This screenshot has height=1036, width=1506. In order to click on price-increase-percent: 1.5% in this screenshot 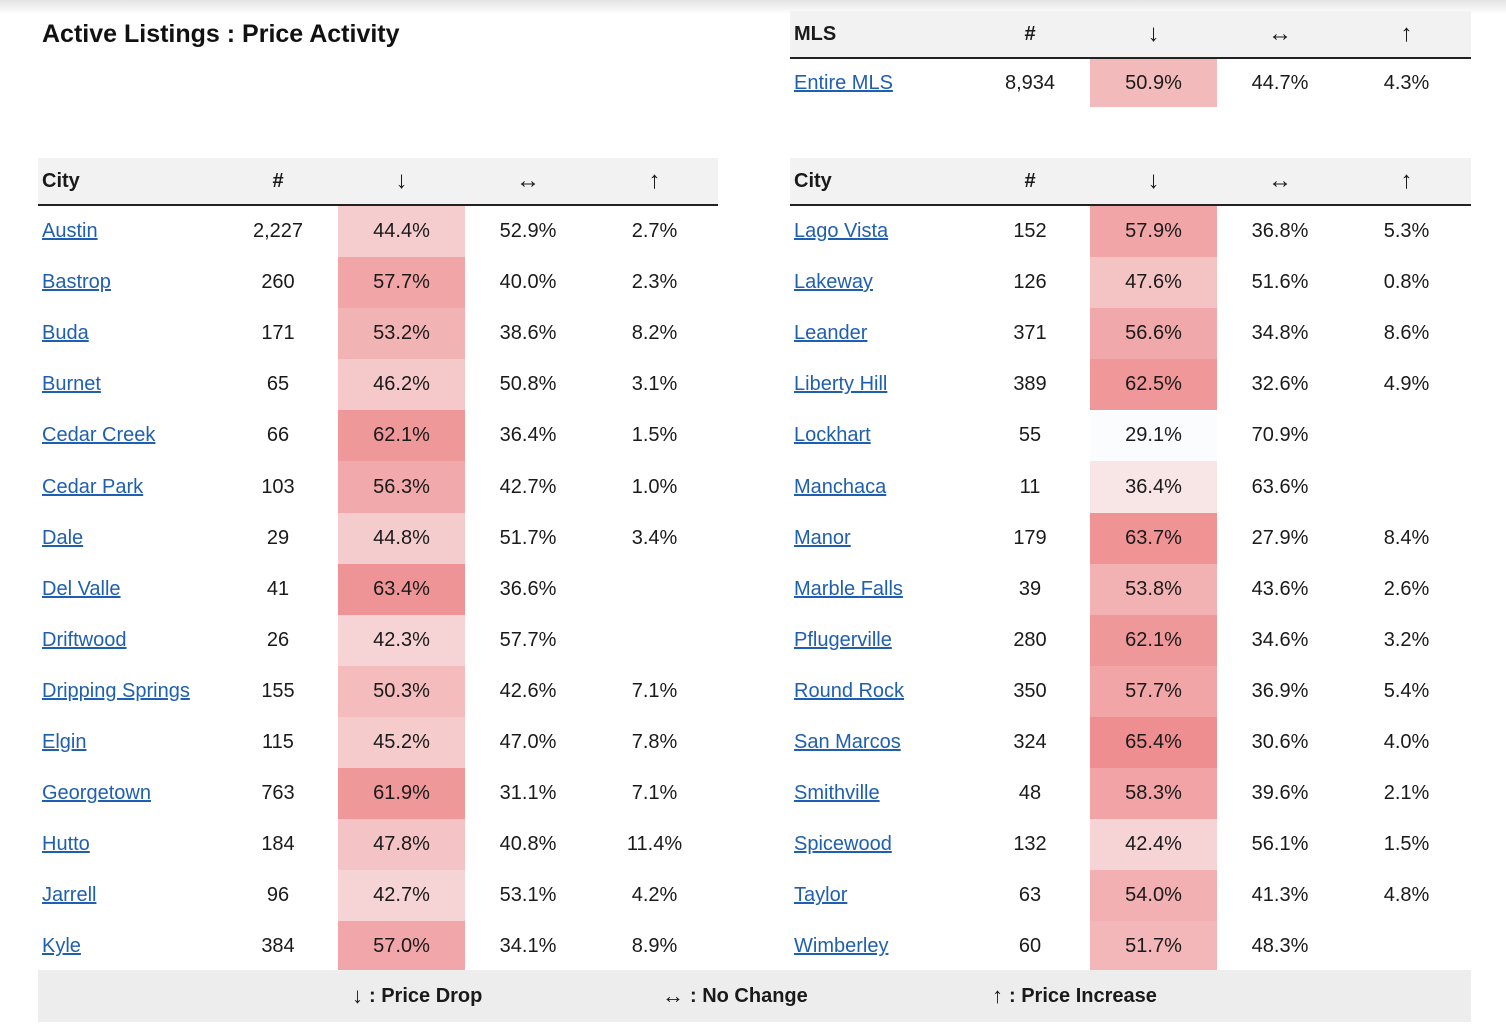, I will do `click(654, 435)`.